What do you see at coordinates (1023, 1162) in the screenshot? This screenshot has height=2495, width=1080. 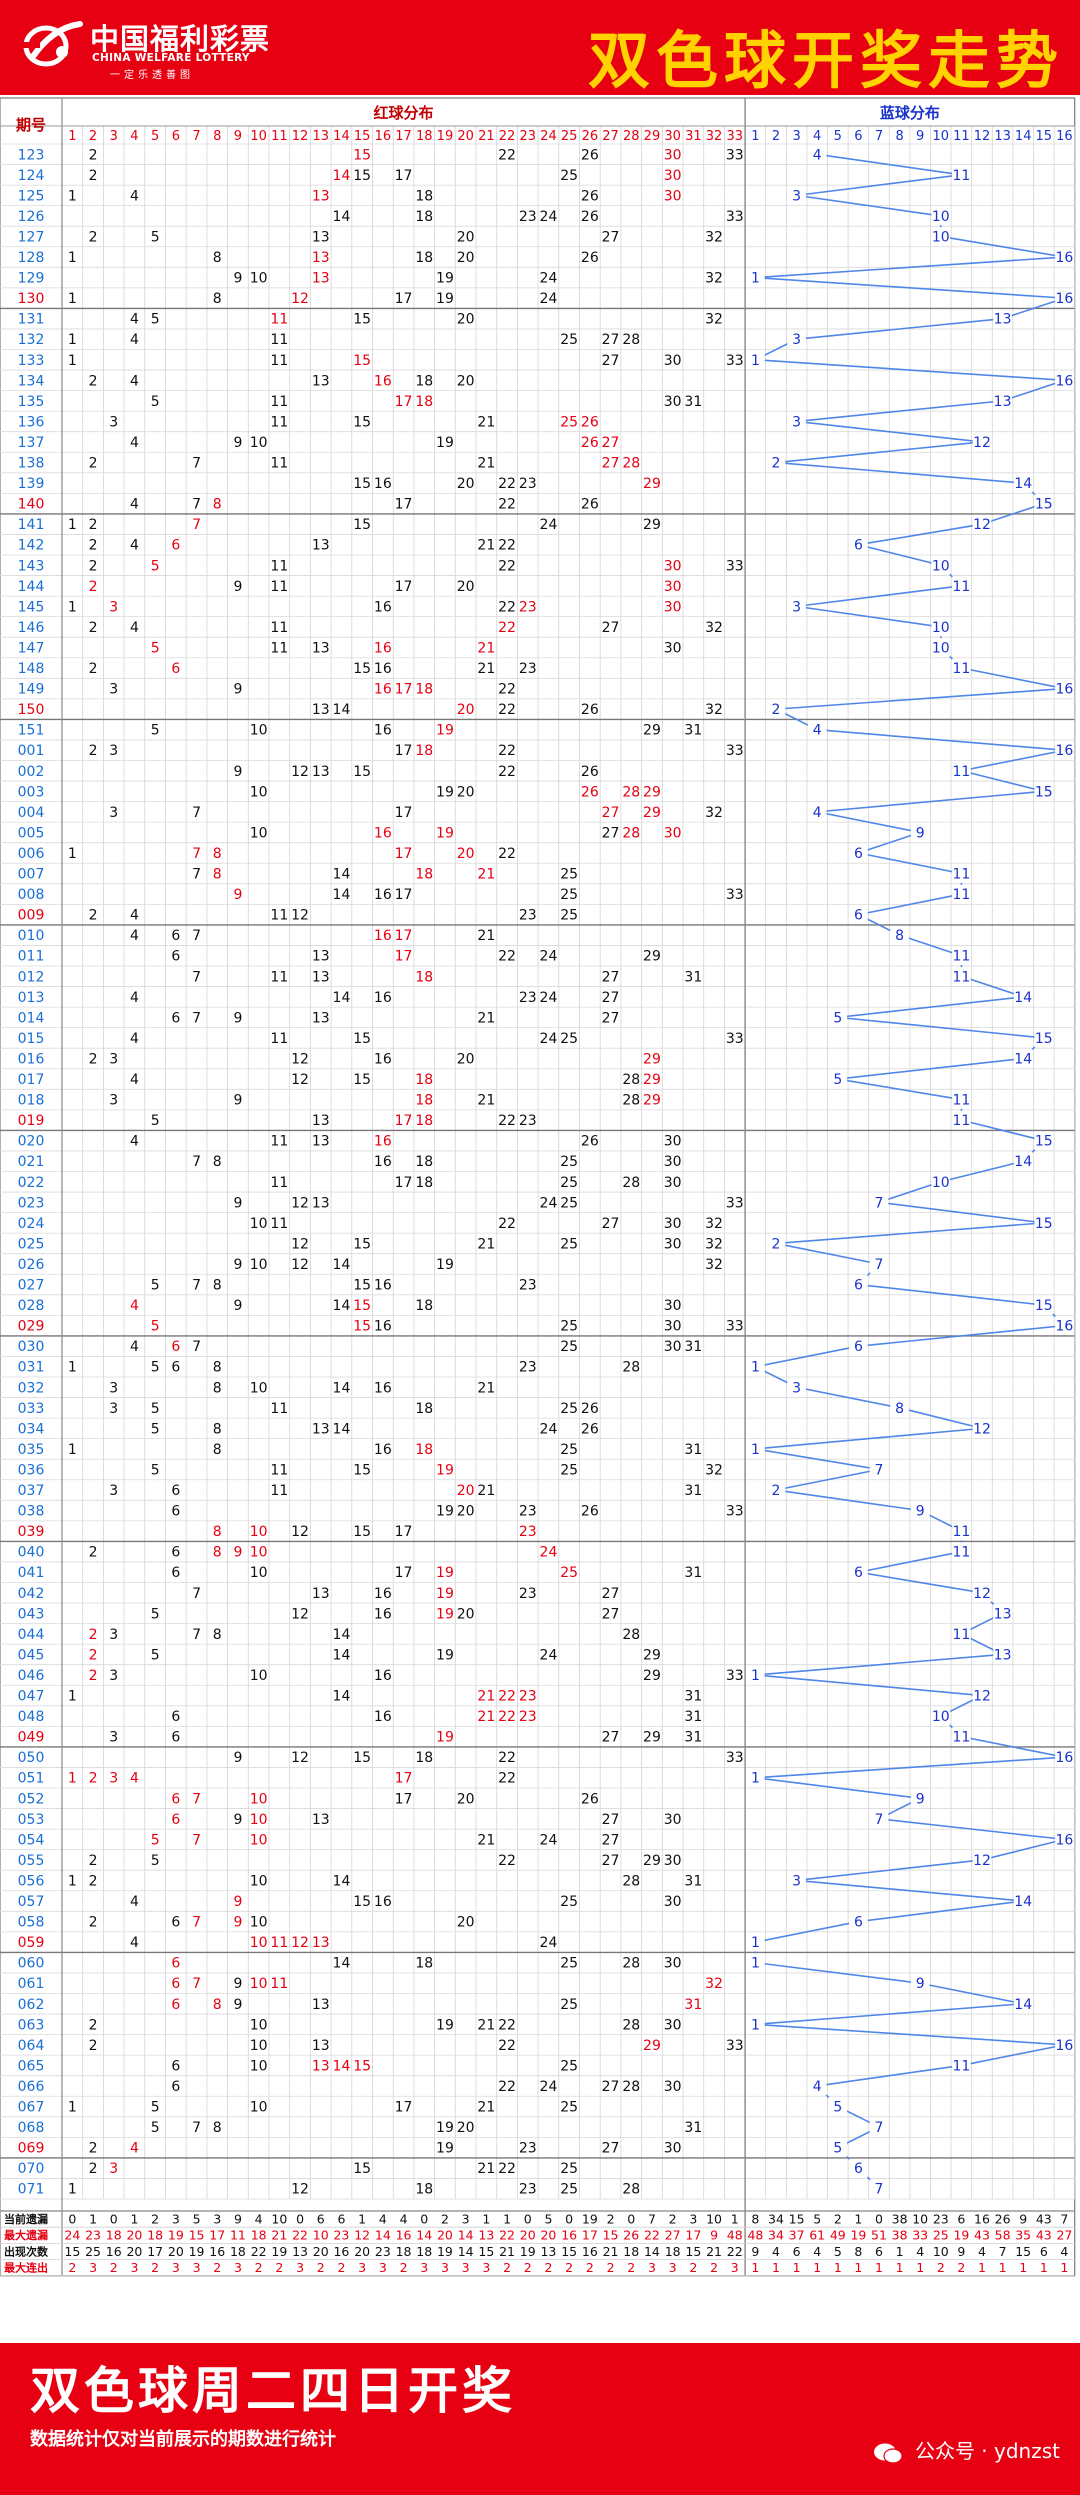 I see `blue-ball: 14` at bounding box center [1023, 1162].